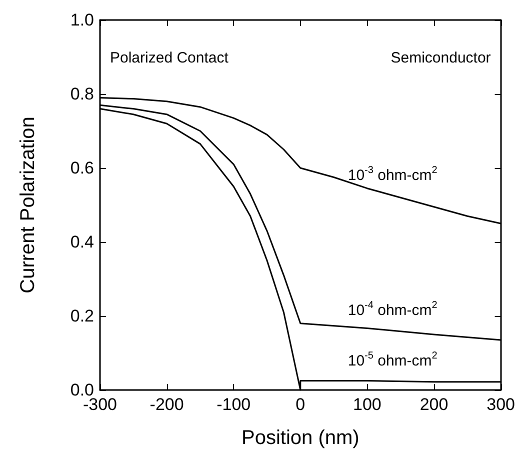  I want to click on x-axis-title: Position (nm), so click(301, 438).